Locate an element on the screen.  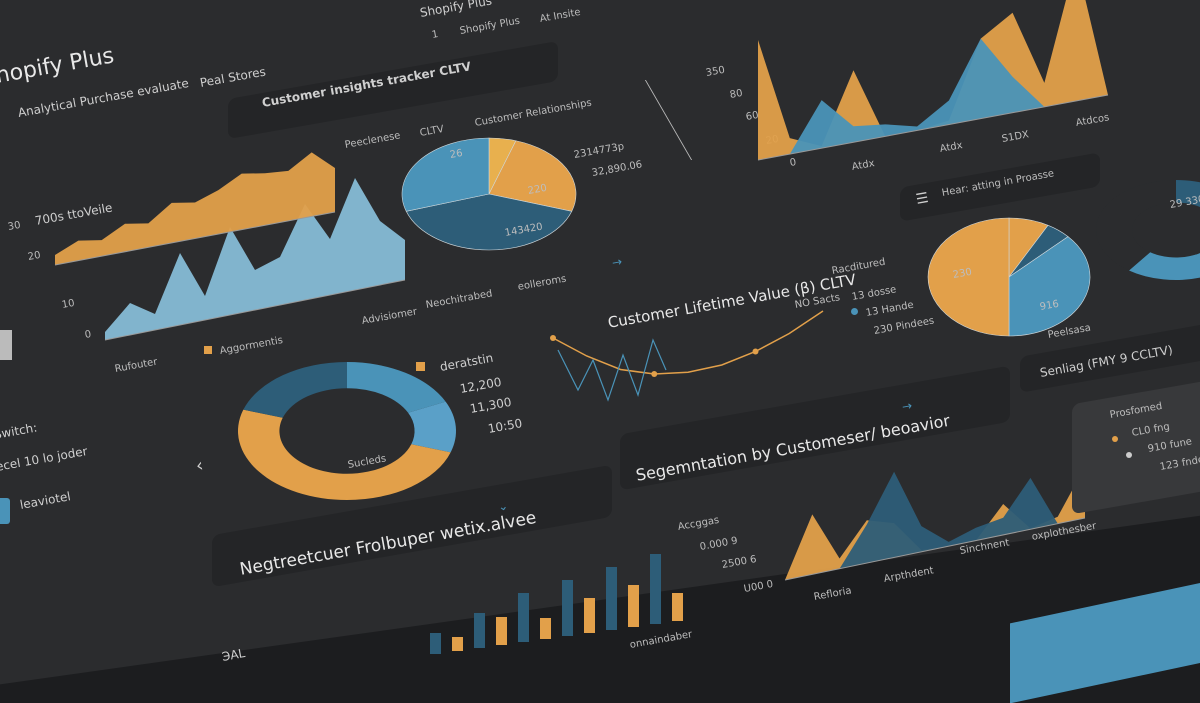
top-area-chart is located at coordinates (933, 80).